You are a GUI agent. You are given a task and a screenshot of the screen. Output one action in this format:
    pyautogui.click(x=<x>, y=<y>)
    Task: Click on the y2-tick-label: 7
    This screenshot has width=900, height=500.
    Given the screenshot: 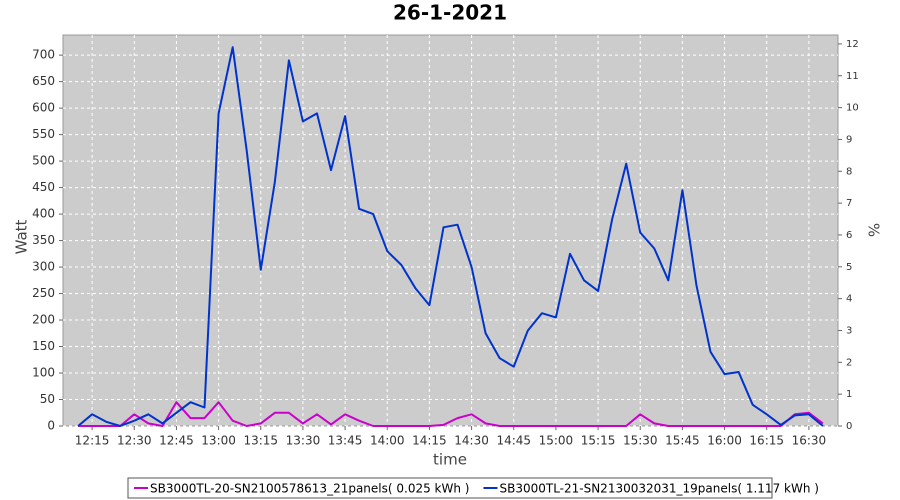 What is the action you would take?
    pyautogui.click(x=849, y=203)
    